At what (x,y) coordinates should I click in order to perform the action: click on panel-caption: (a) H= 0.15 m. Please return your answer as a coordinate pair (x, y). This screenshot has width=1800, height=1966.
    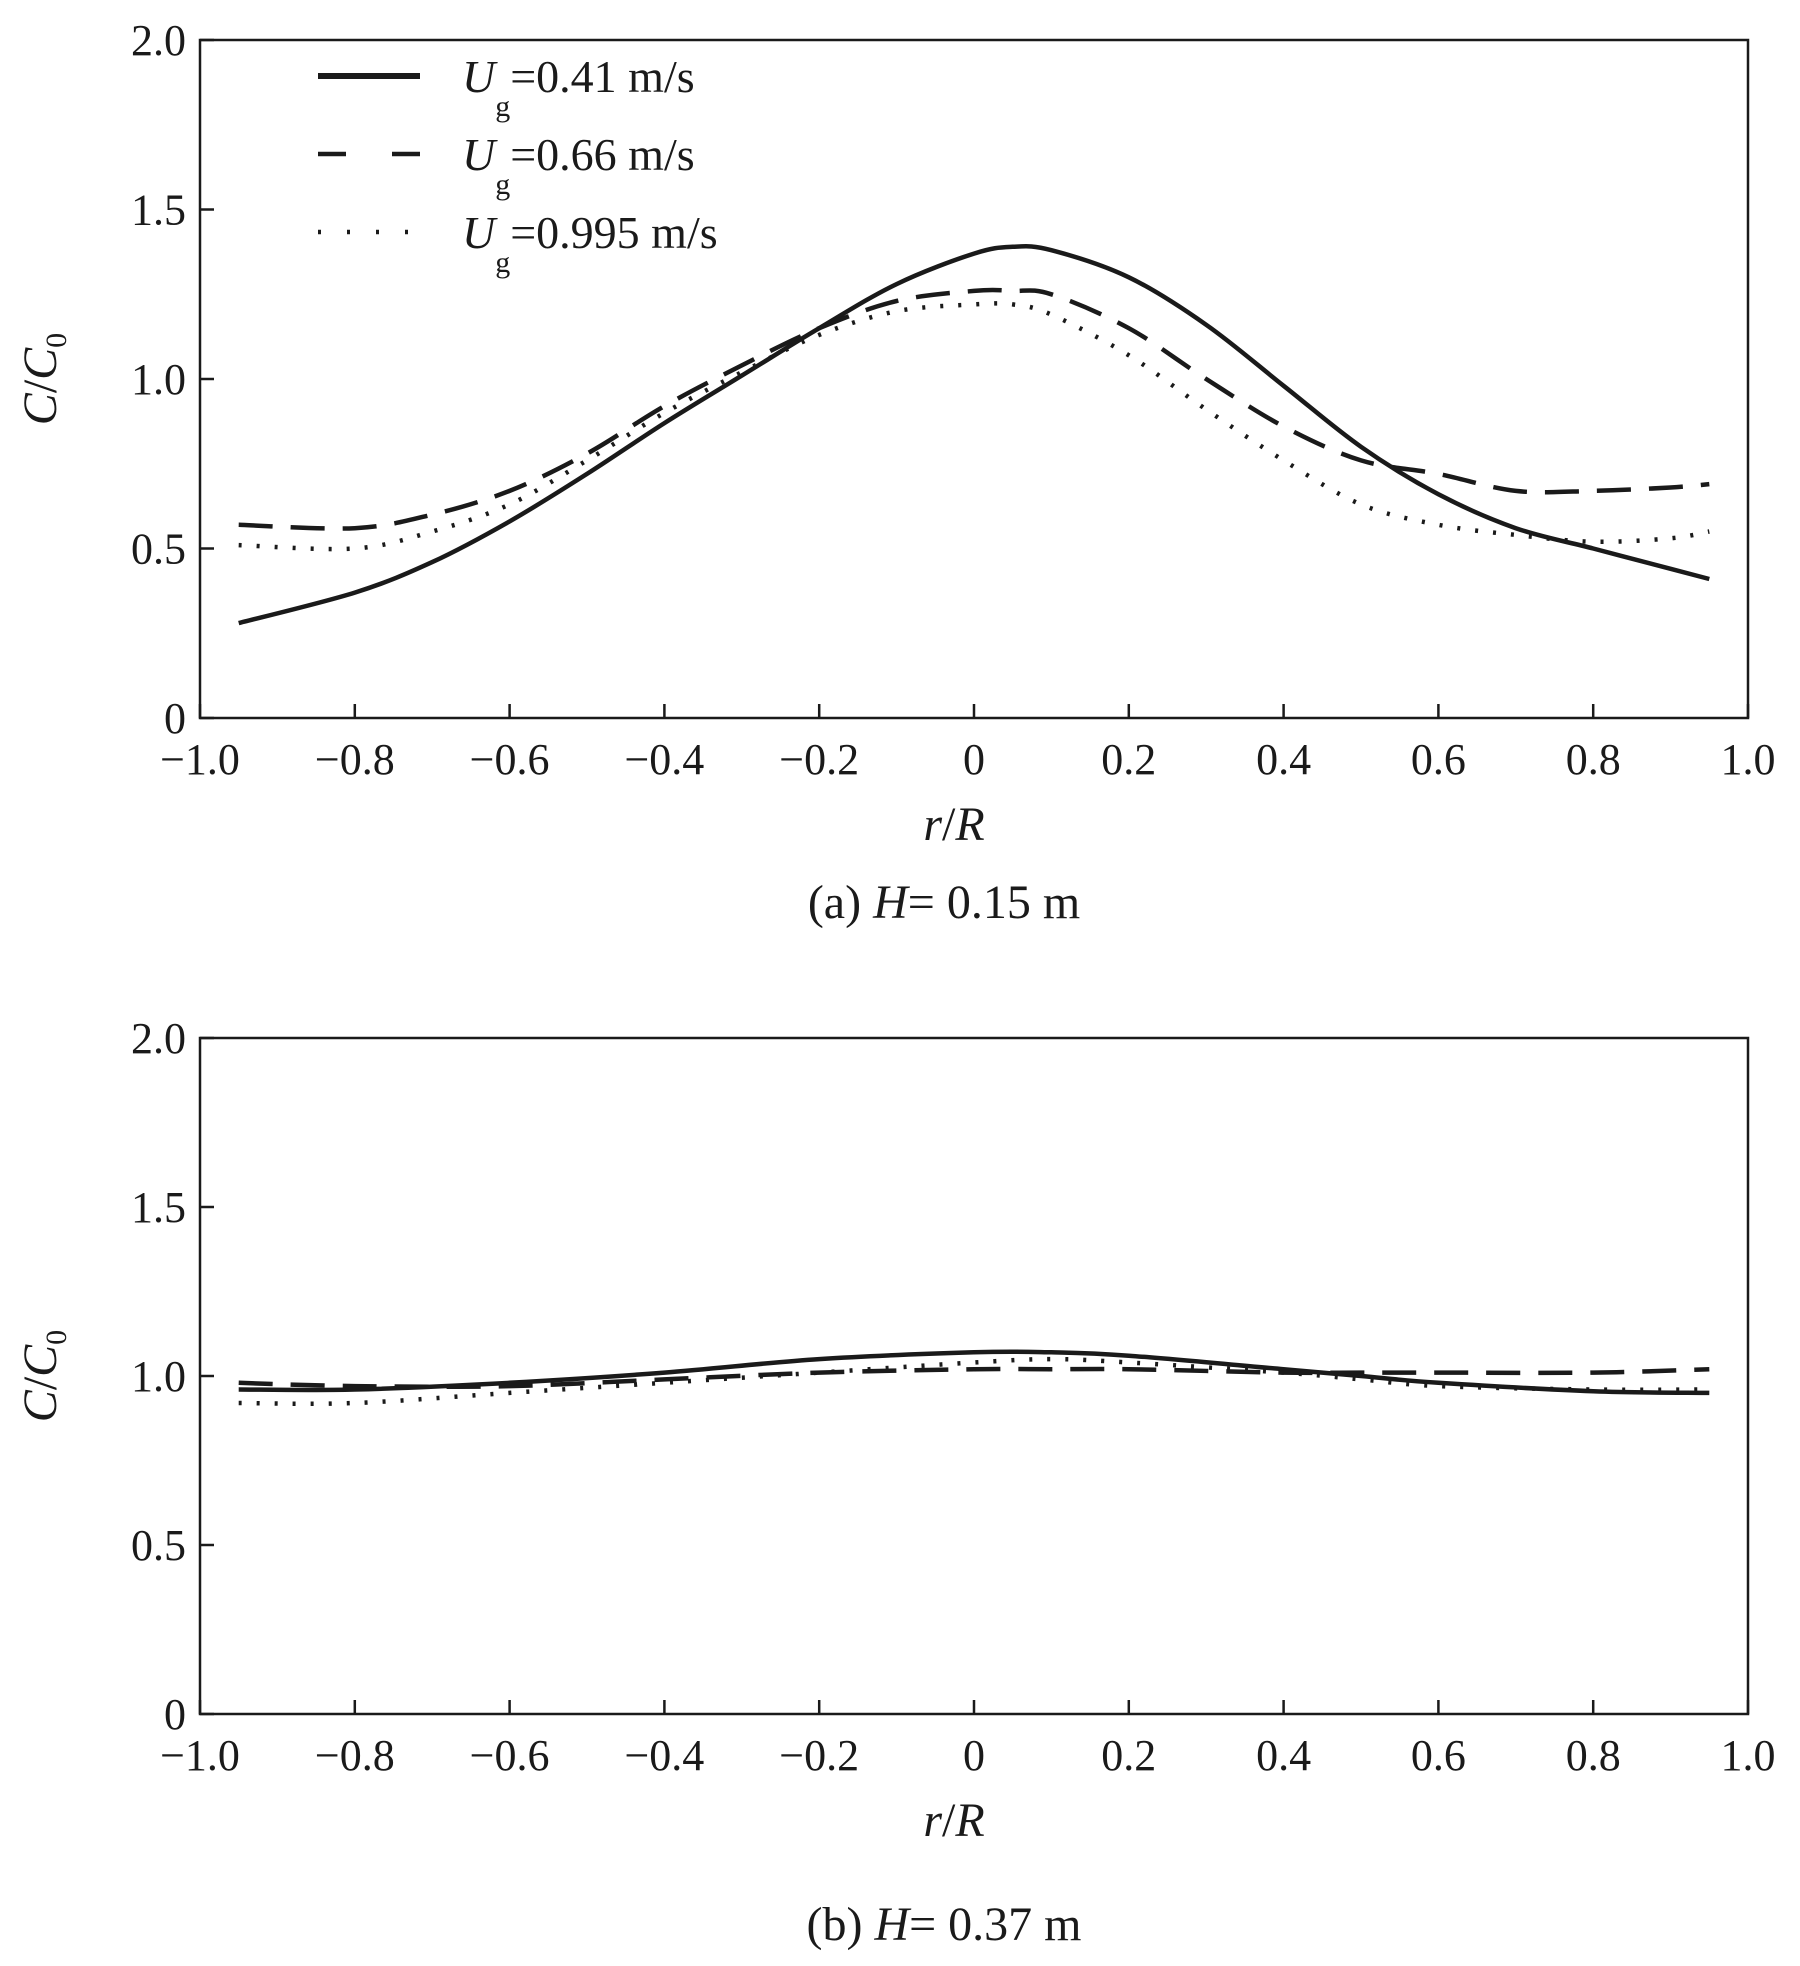
    Looking at the image, I should click on (944, 902).